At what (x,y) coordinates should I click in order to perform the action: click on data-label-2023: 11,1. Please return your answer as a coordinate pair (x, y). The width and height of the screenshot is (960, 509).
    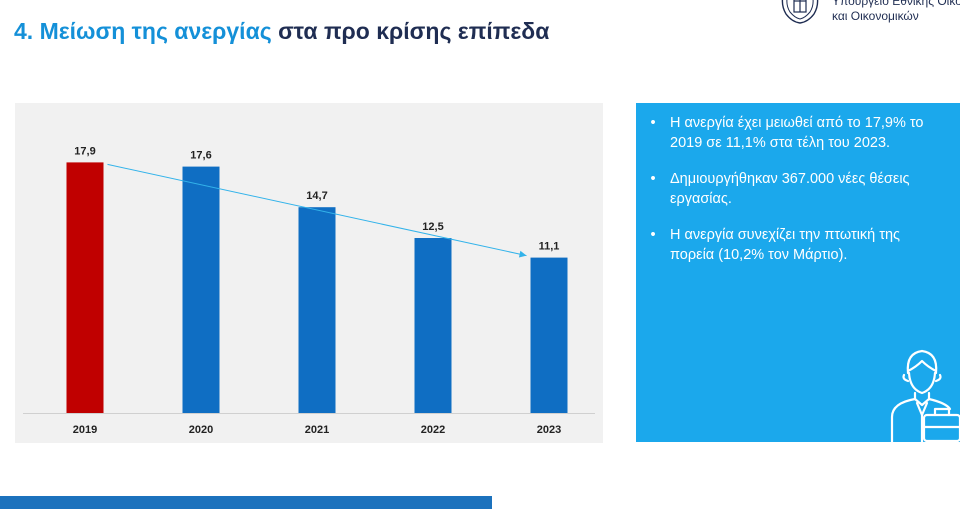
    Looking at the image, I should click on (549, 247).